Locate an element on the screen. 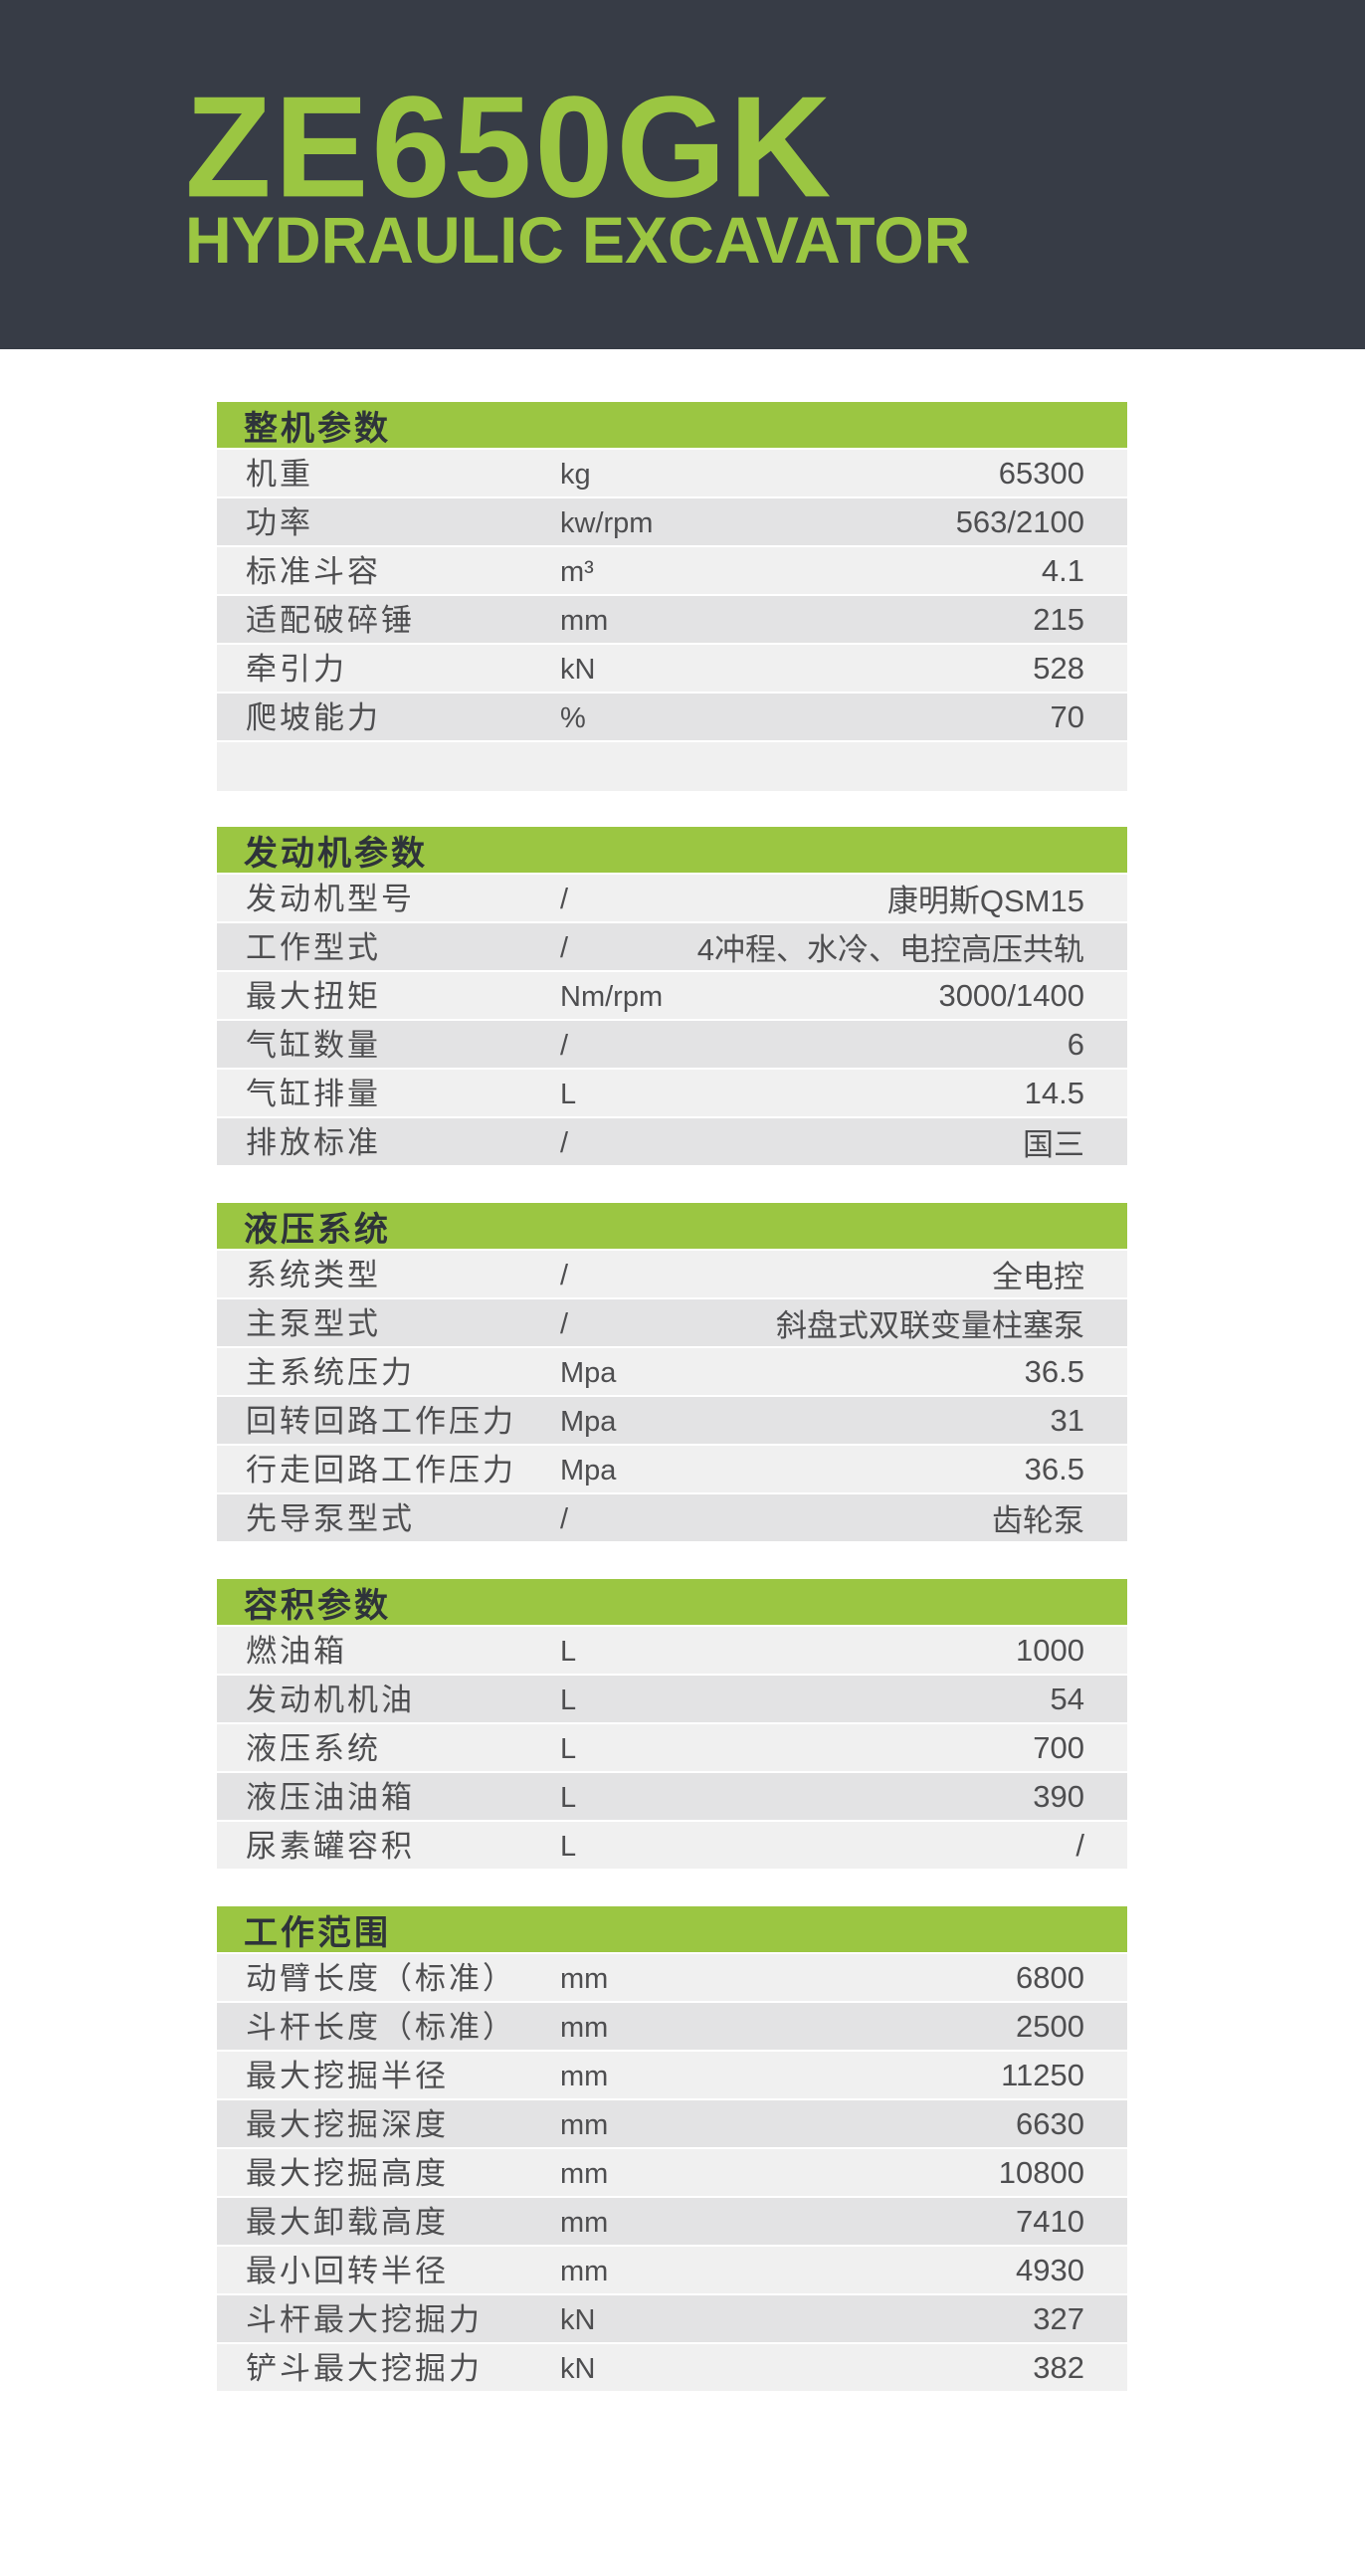 This screenshot has height=2576, width=1365. spec-value: 4.1 is located at coordinates (1063, 570).